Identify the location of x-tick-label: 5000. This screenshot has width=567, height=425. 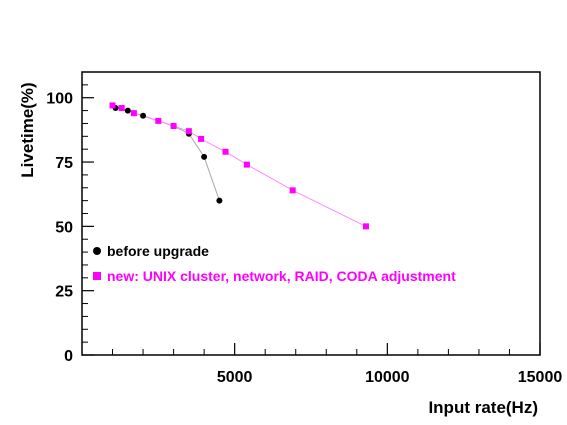
(235, 377).